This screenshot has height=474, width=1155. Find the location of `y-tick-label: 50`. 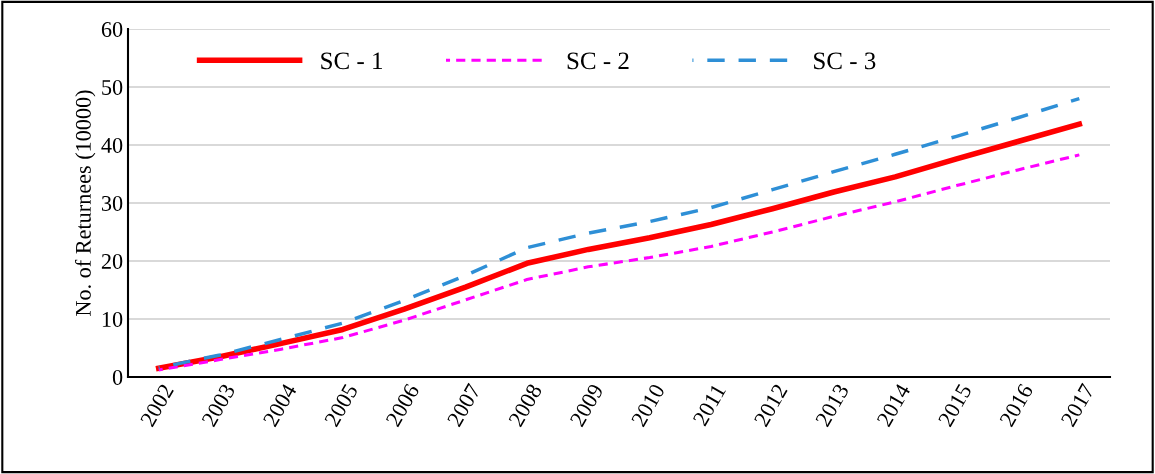

y-tick-label: 50 is located at coordinates (112, 87).